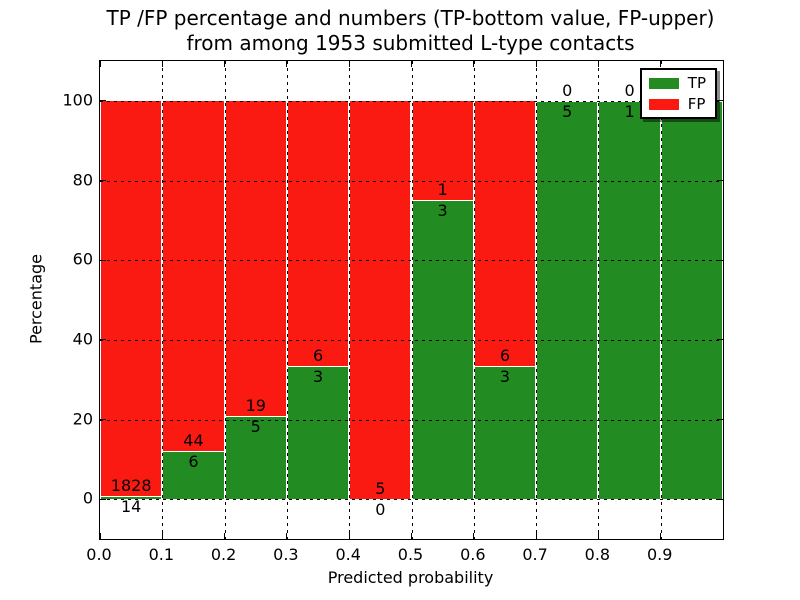 The image size is (800, 600). I want to click on bar-bin: 1828 14, so click(131, 300).